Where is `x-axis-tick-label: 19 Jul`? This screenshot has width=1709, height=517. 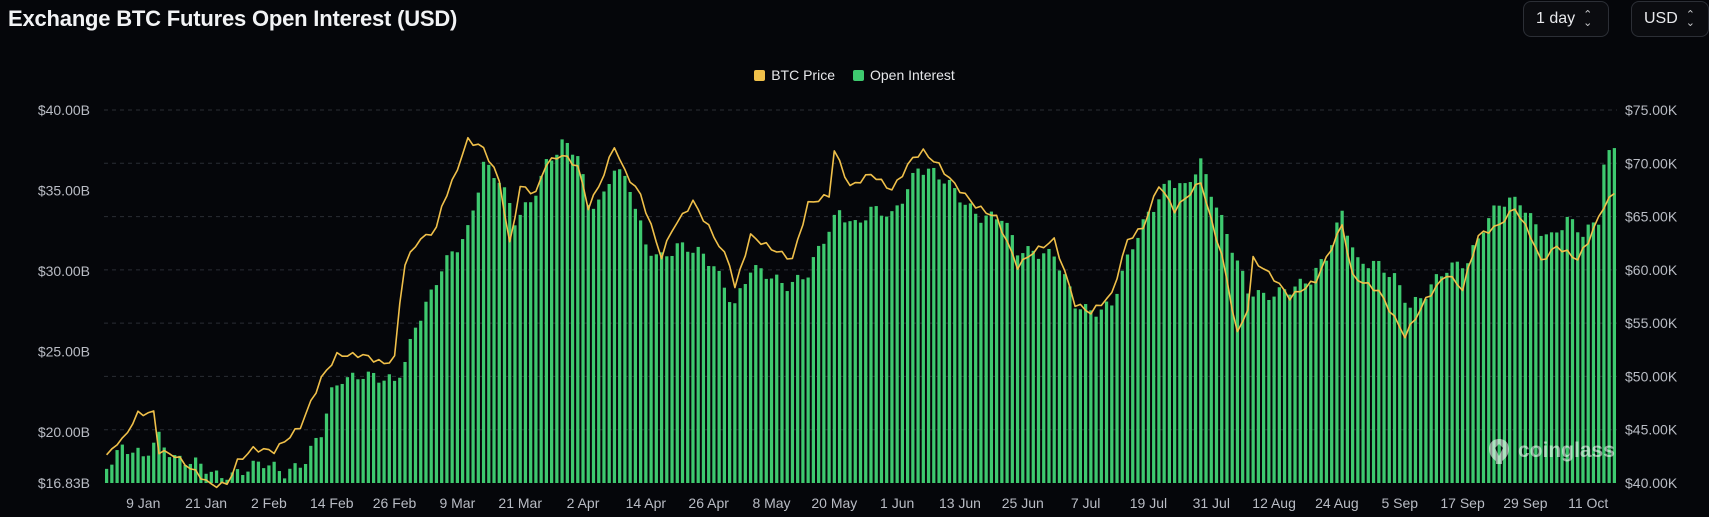
x-axis-tick-label: 19 Jul is located at coordinates (1148, 503).